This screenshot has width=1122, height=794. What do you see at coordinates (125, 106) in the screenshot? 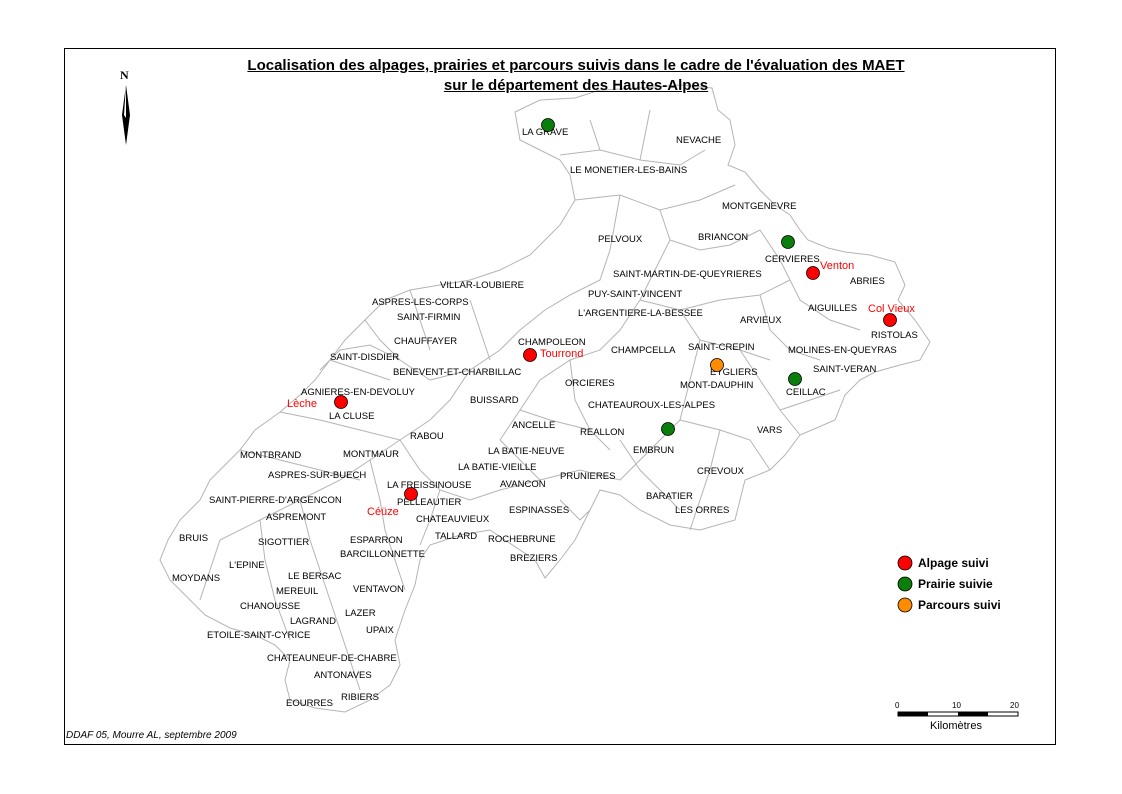
I see `north-arrow: N` at bounding box center [125, 106].